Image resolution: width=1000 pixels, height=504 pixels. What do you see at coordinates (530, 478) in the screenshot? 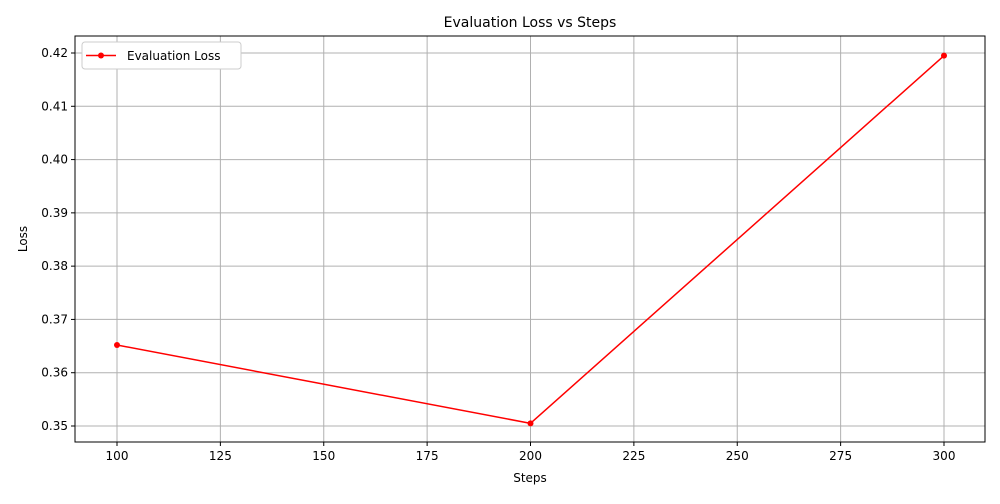
I see `x-axis-label: Steps` at bounding box center [530, 478].